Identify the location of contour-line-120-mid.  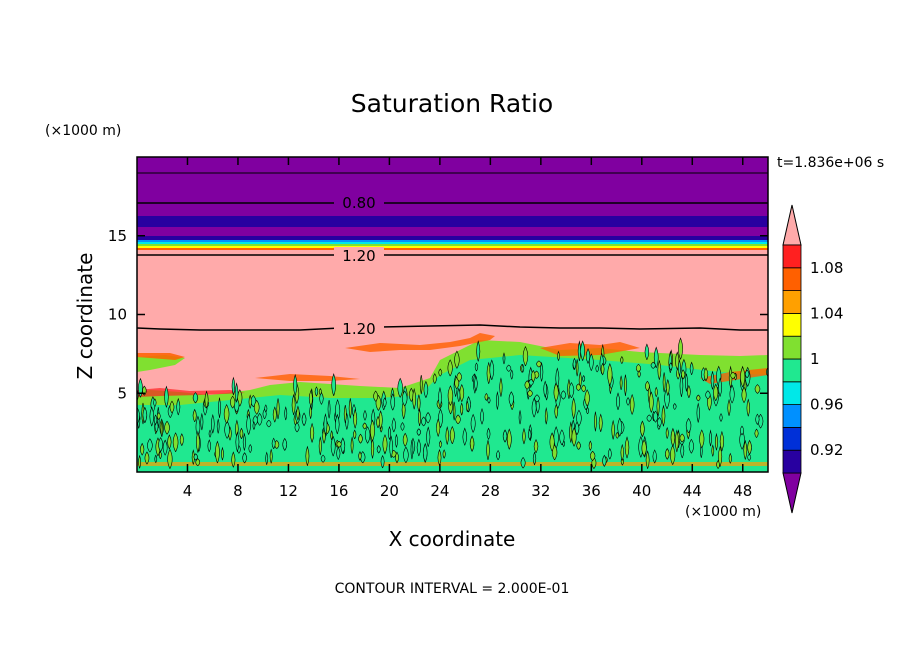
(452, 327).